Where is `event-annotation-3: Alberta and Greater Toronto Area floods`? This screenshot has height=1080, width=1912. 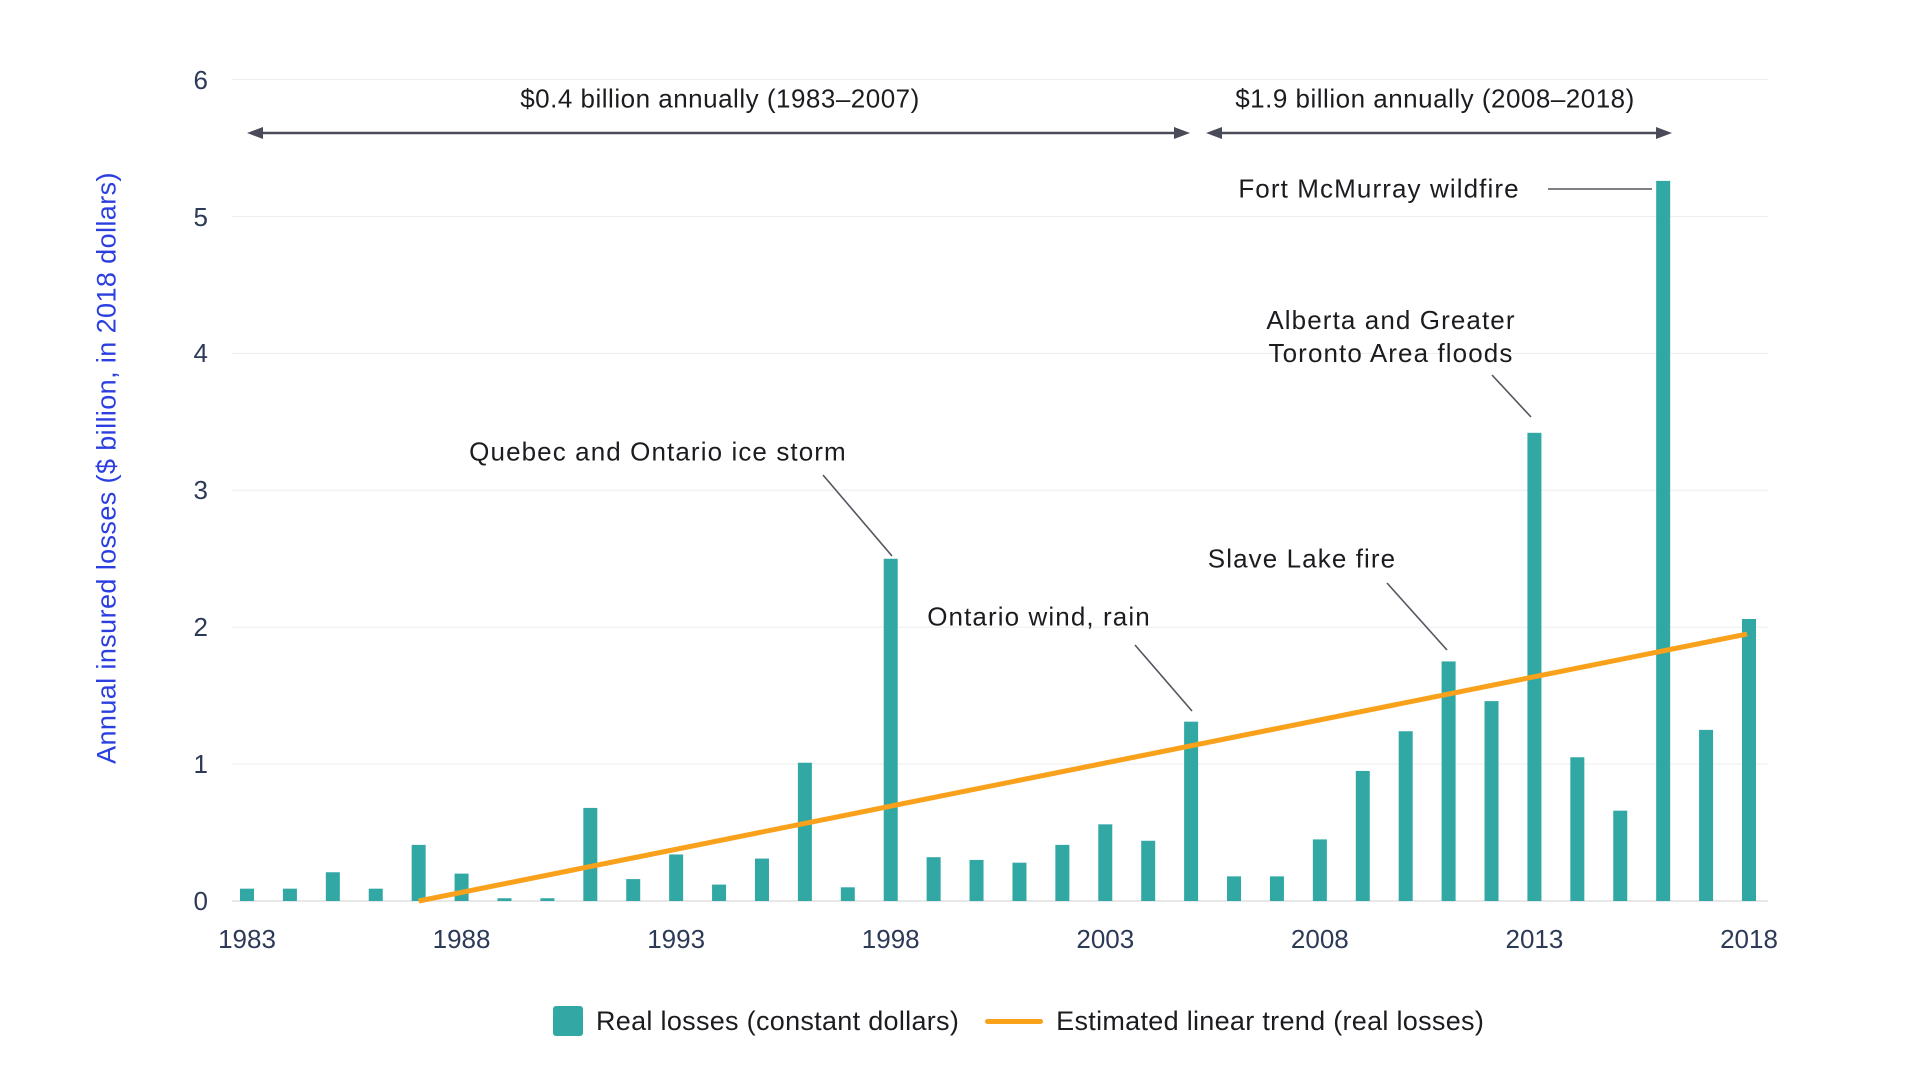
event-annotation-3: Alberta and Greater Toronto Area floods is located at coordinates (1391, 336).